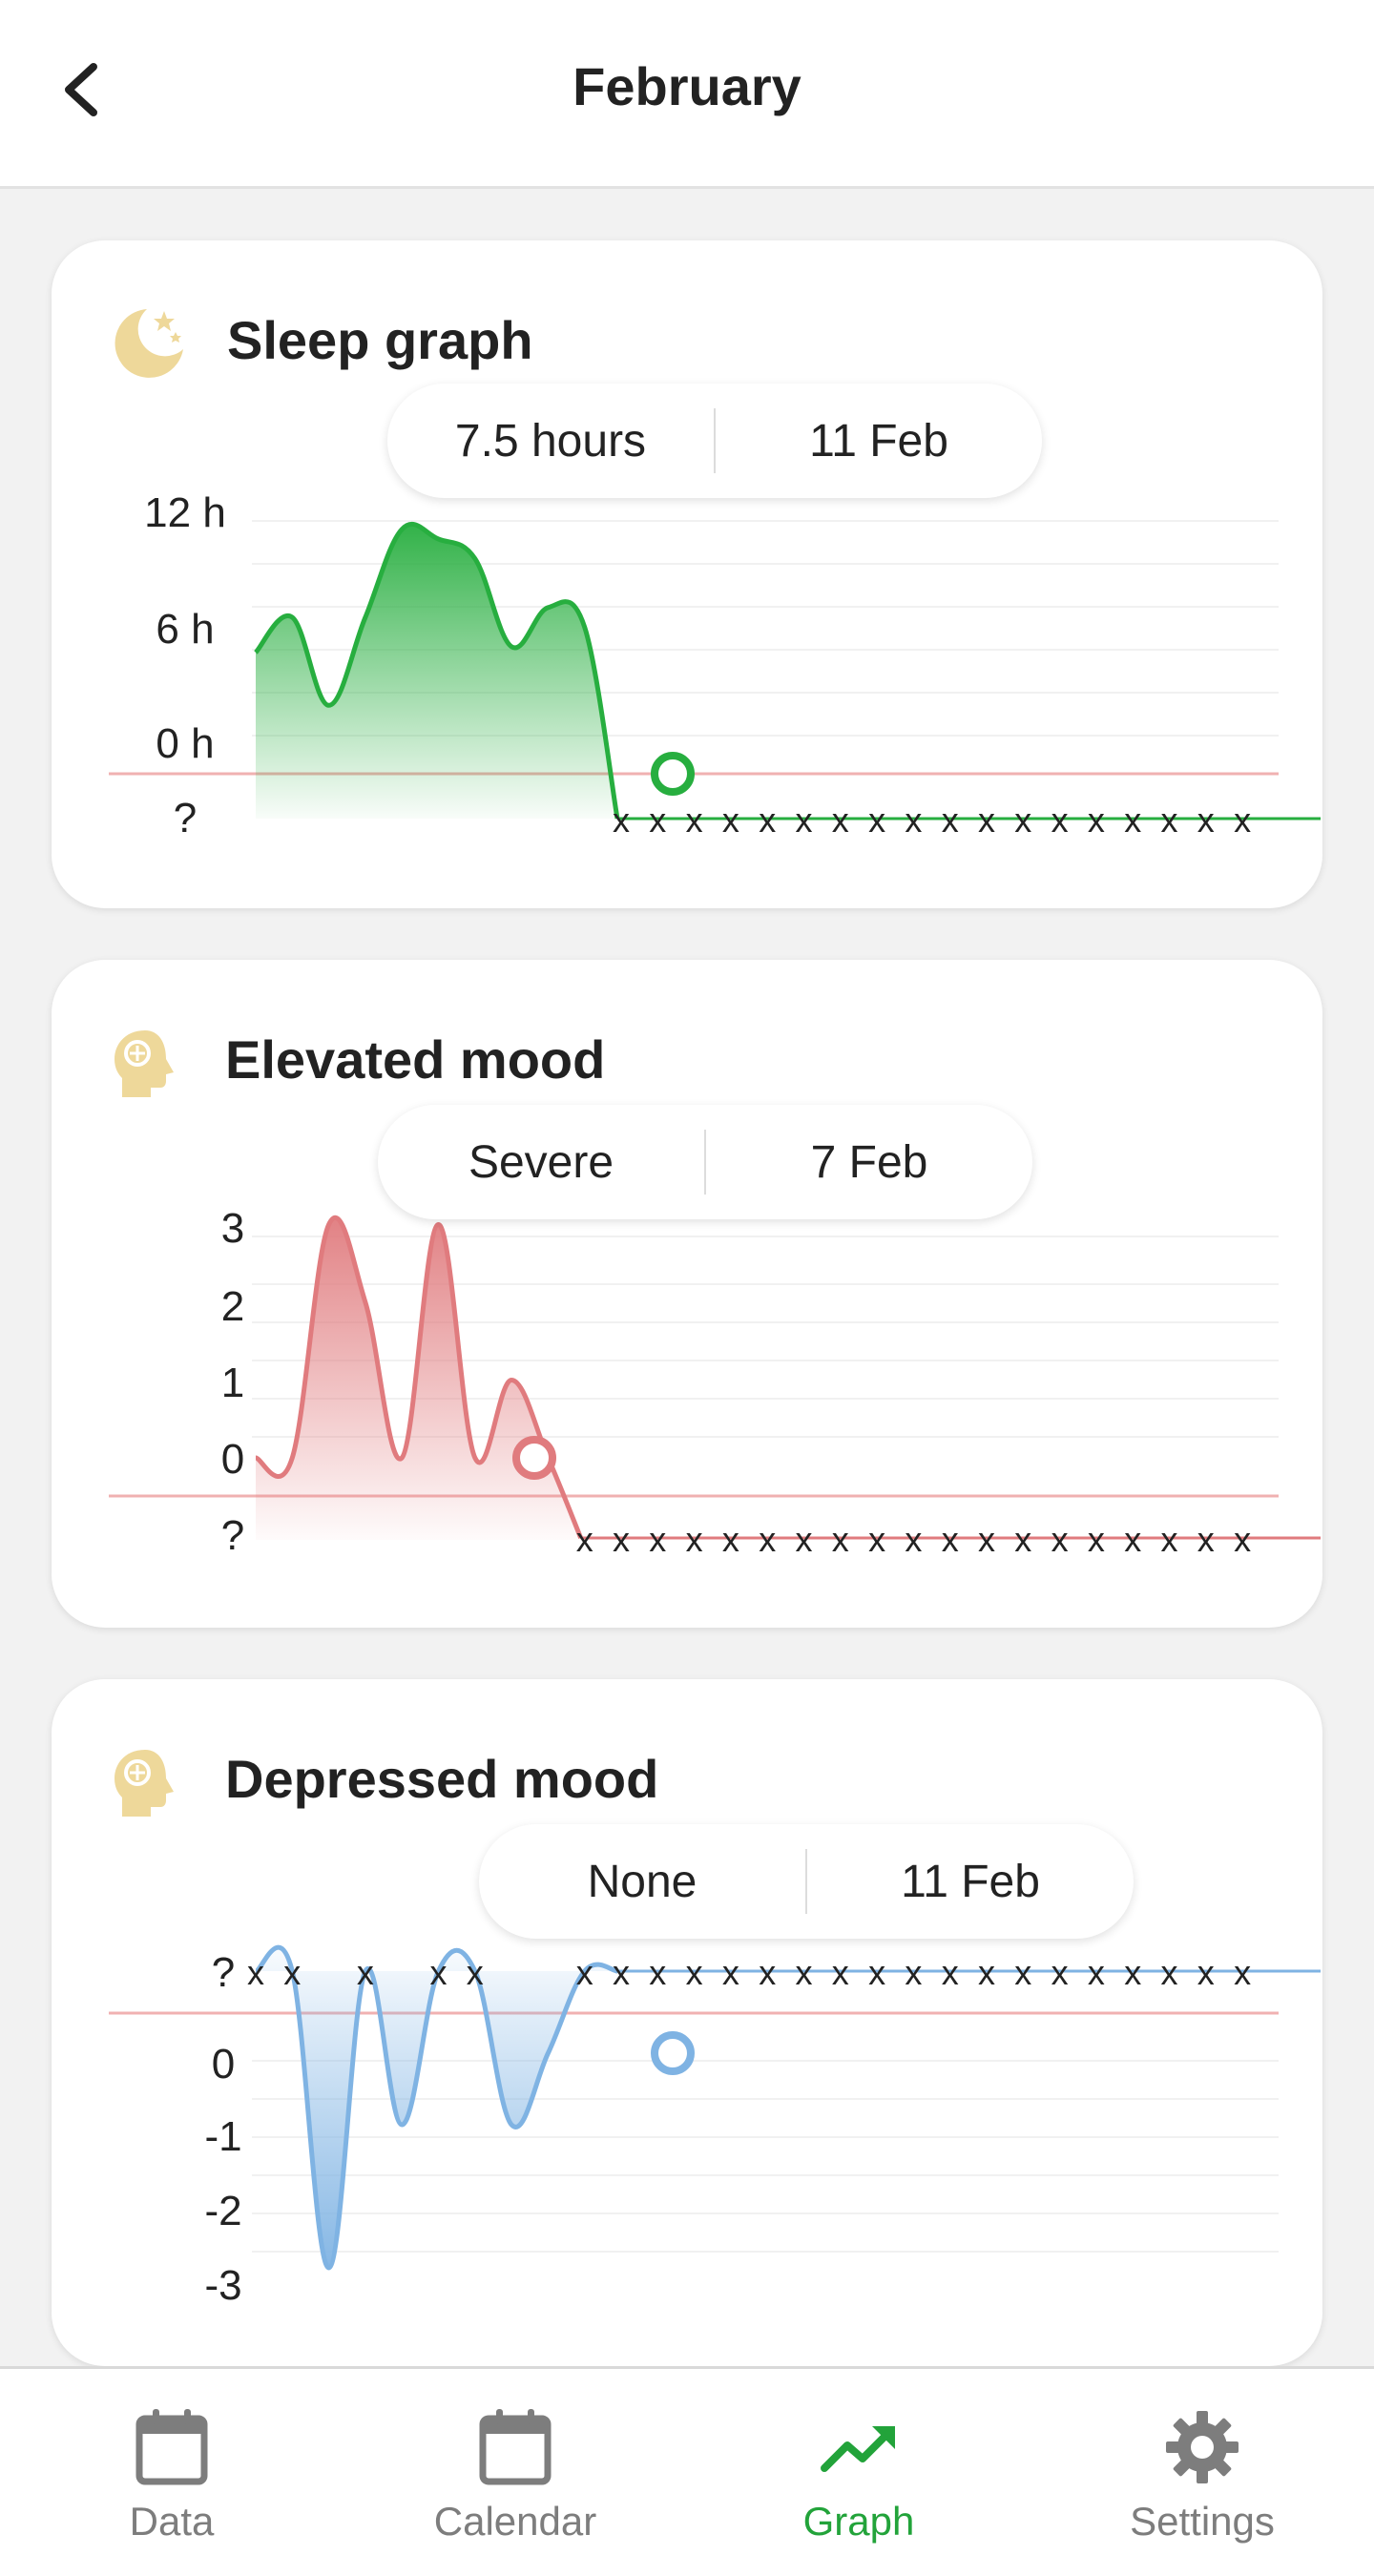  What do you see at coordinates (185, 512) in the screenshot?
I see `y-tick-label: 12 h` at bounding box center [185, 512].